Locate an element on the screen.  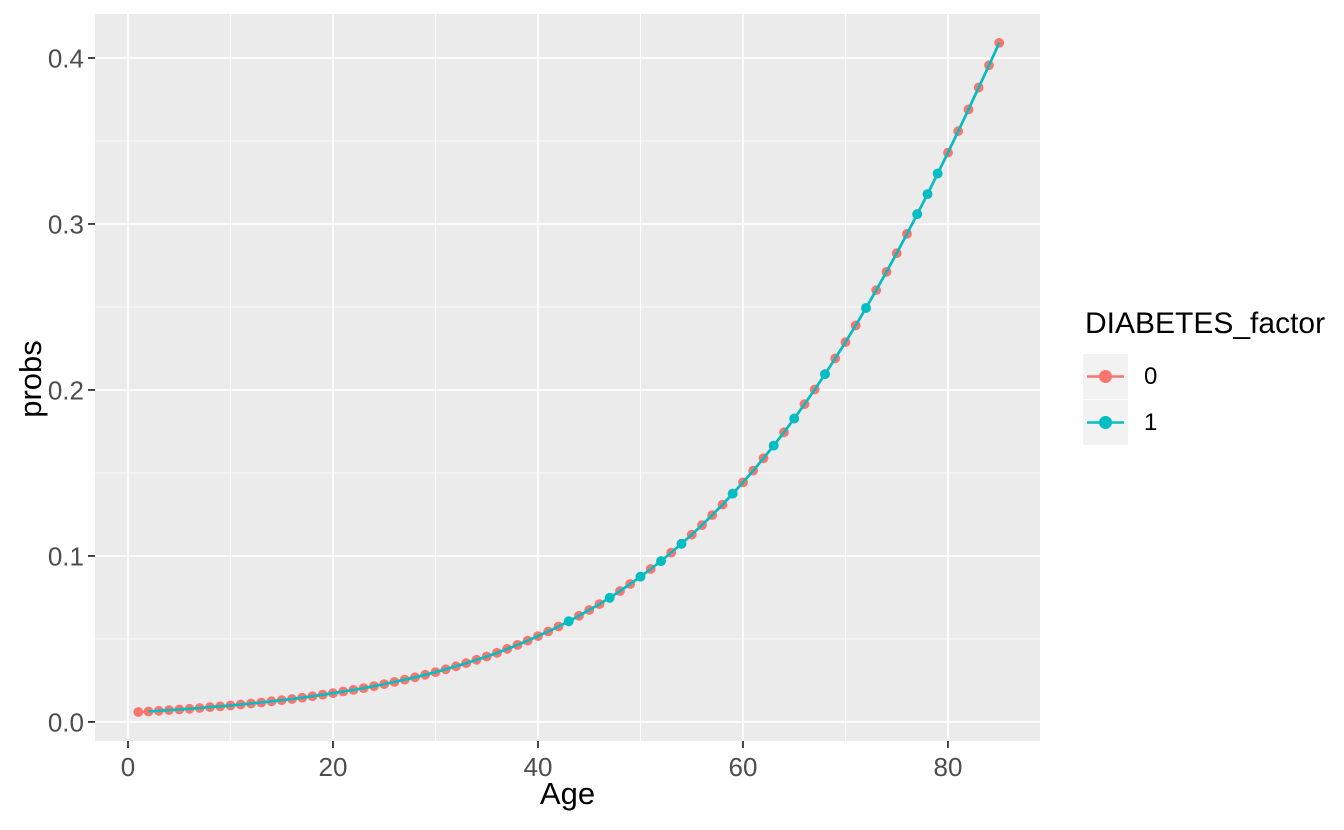
legend-key-1-glyph is located at coordinates (1105, 422).